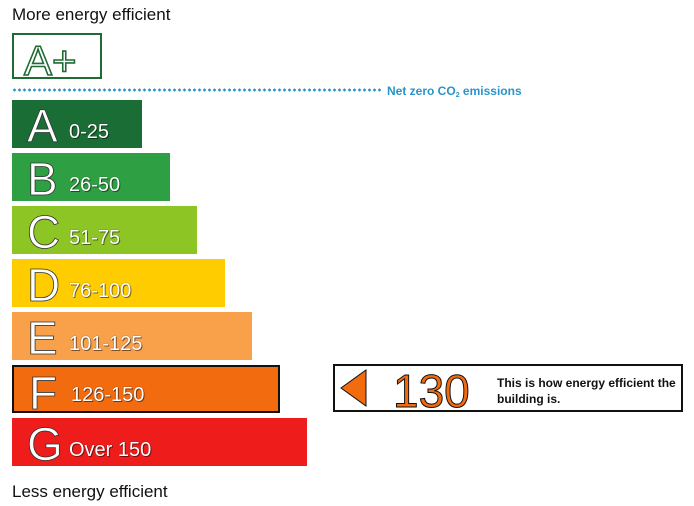 The width and height of the screenshot is (694, 506). Describe the element at coordinates (197, 90) in the screenshot. I see `net-zero-dotted-line` at that location.